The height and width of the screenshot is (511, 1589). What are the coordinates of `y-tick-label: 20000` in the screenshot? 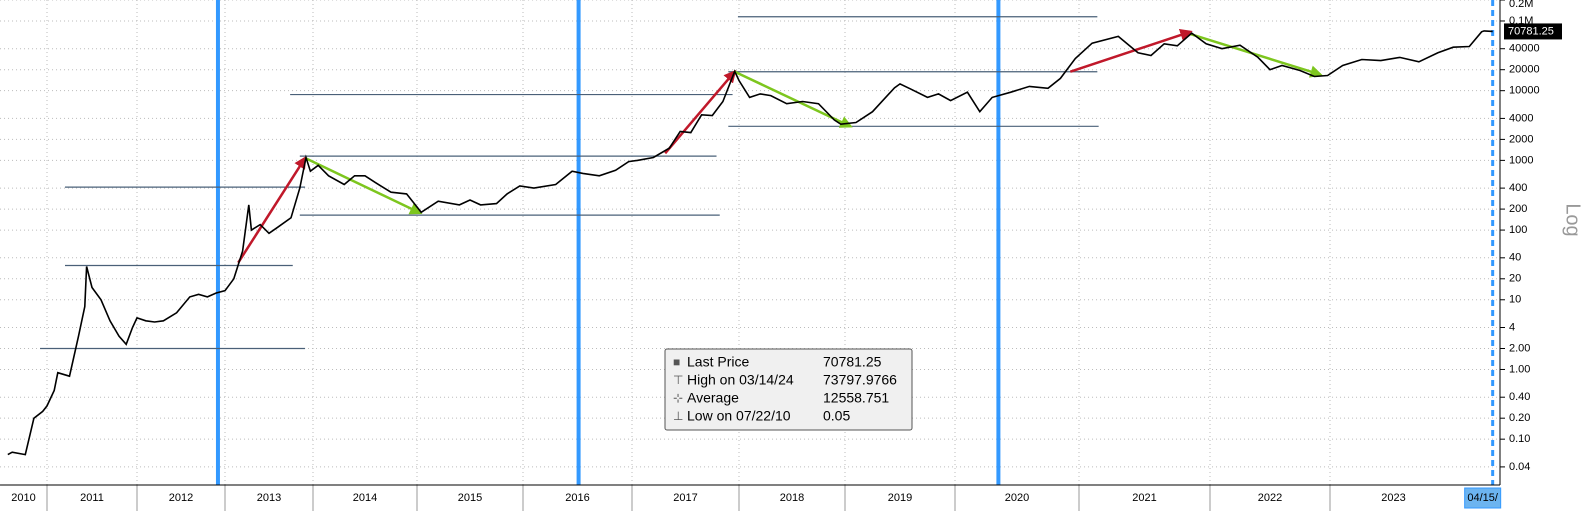 It's located at (1524, 70).